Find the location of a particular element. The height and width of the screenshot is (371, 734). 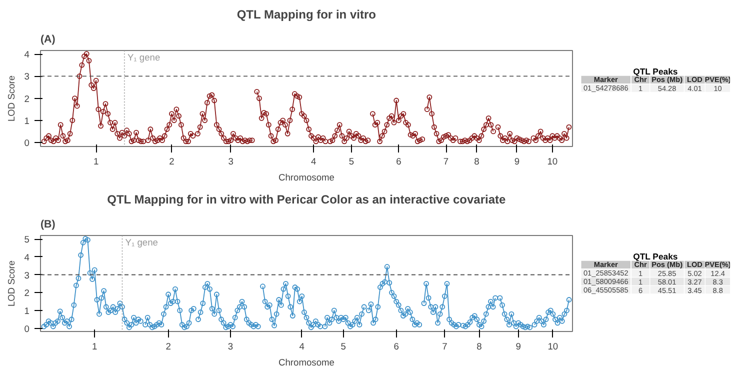

text: (B) is located at coordinates (48, 224).